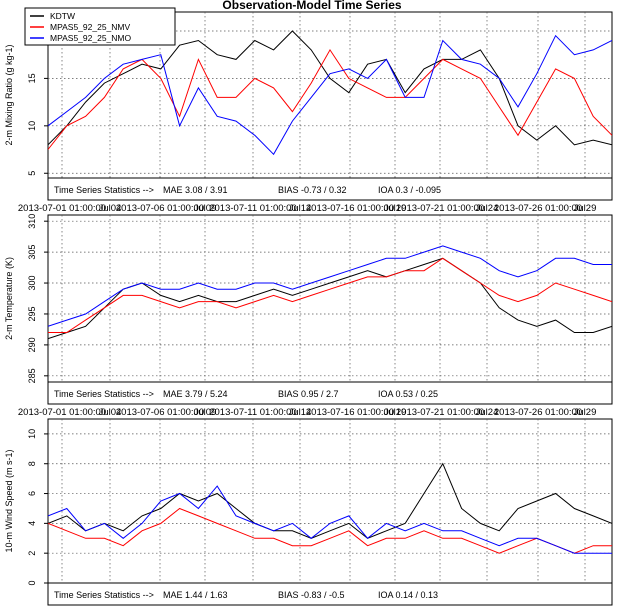 This screenshot has height=614, width=625. What do you see at coordinates (308, 394) in the screenshot?
I see `stats-bias: BIAS 0.95 / 2.7` at bounding box center [308, 394].